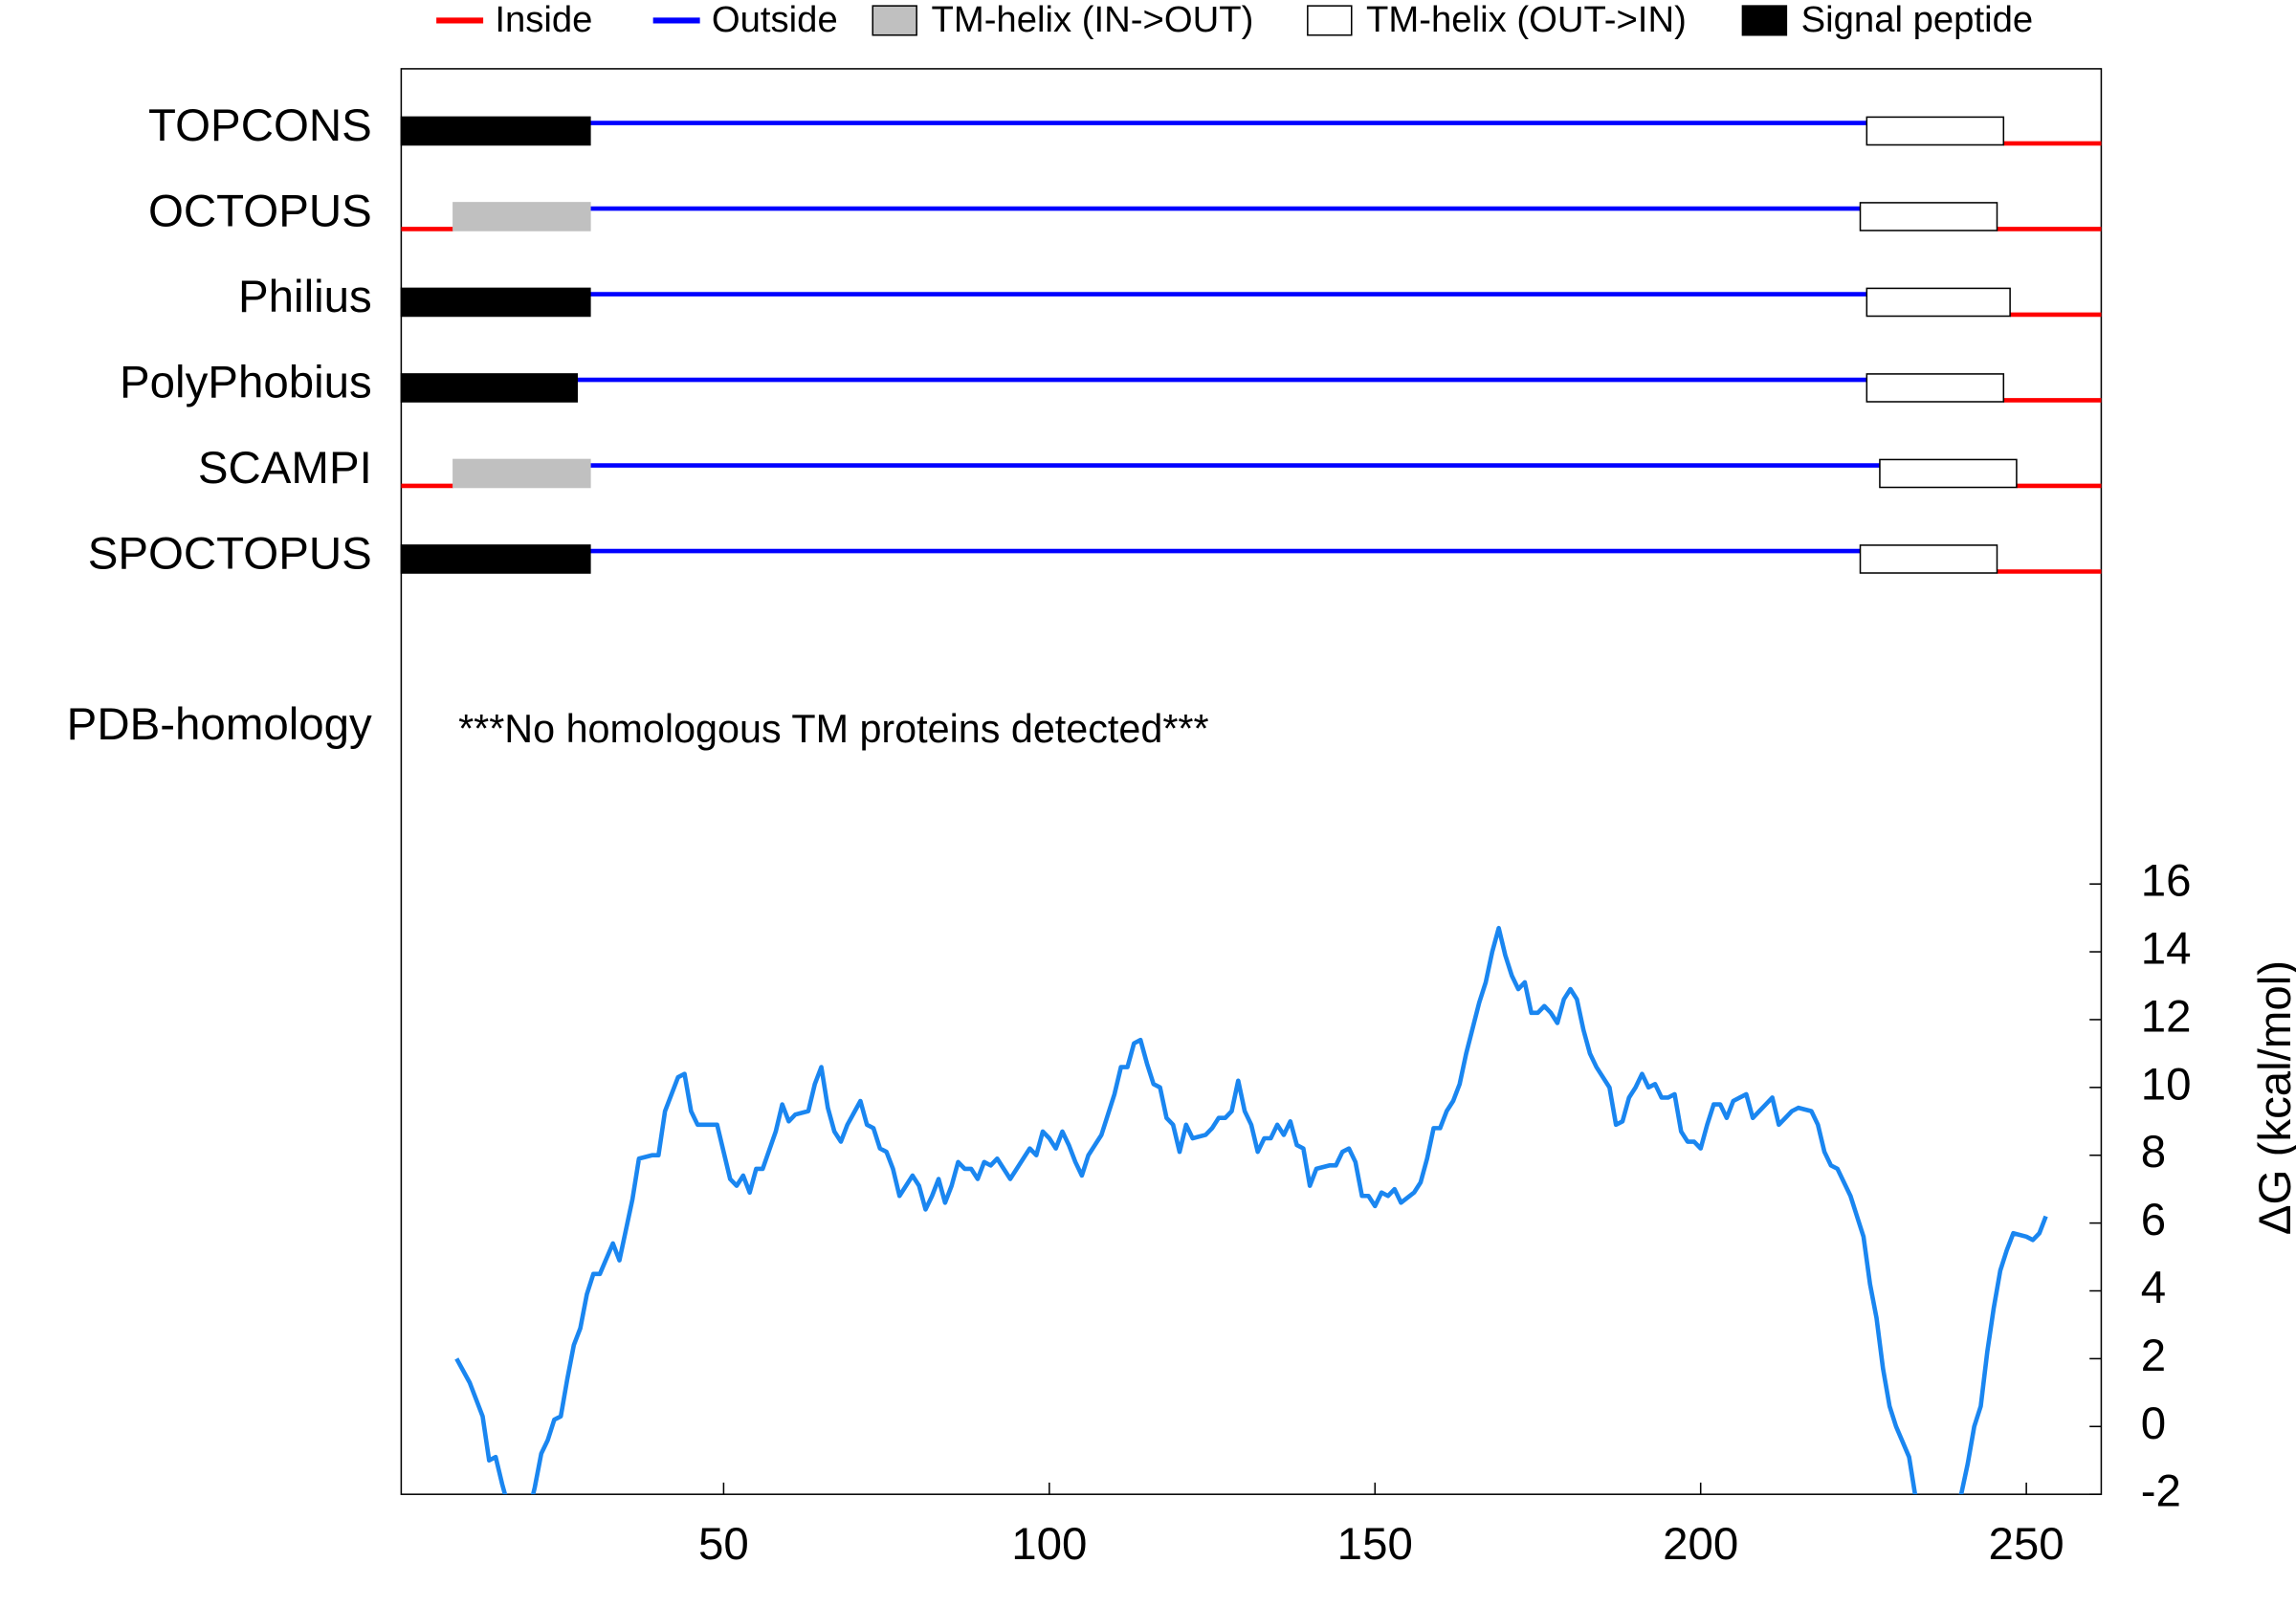  I want to click on x-tick-label: 150, so click(1375, 1544).